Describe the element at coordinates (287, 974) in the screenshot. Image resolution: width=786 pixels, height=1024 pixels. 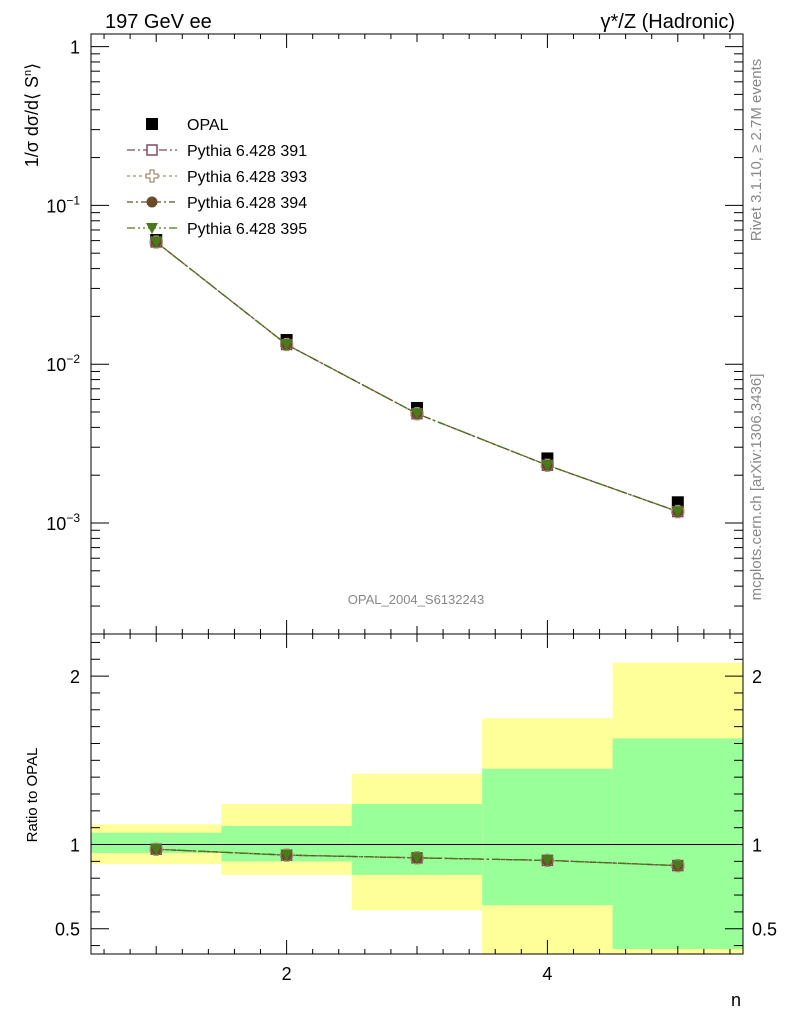
I see `x-tick-label: 2` at that location.